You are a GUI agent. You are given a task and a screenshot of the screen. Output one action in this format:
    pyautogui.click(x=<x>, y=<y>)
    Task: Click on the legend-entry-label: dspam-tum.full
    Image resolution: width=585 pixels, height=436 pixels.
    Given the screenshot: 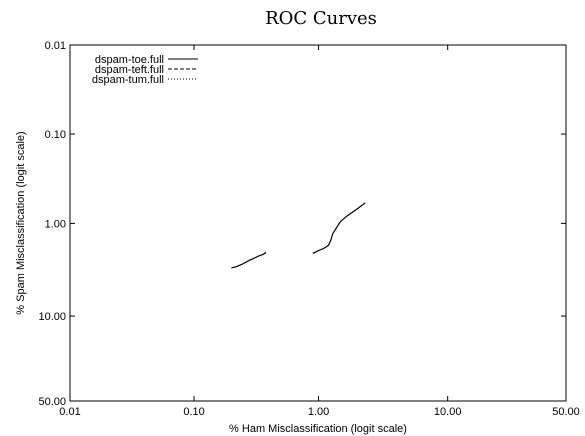 What is the action you would take?
    pyautogui.click(x=128, y=80)
    